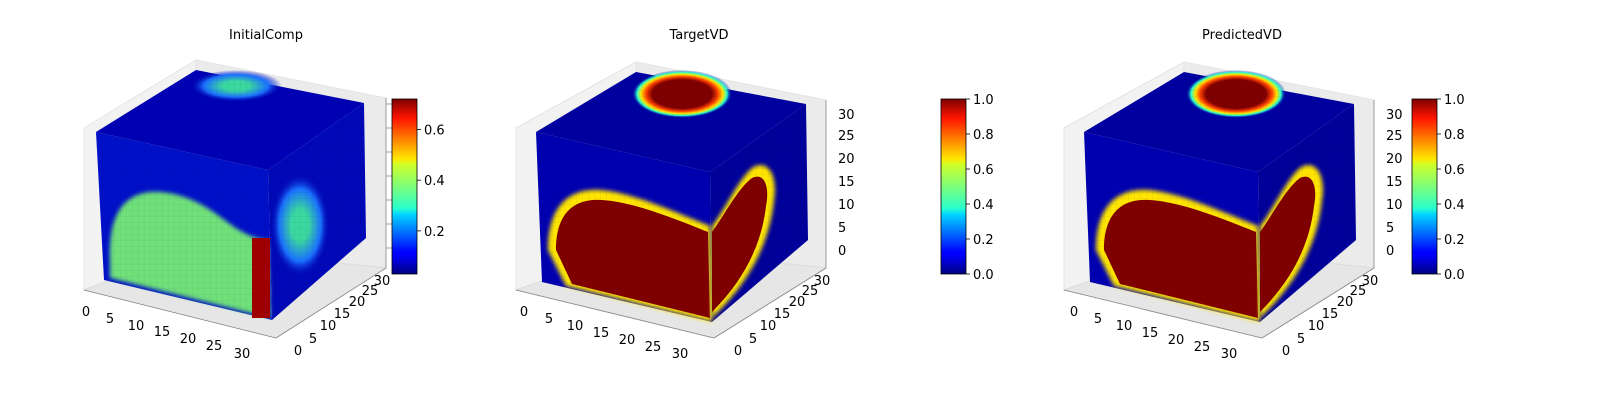  I want to click on colorbar: 0.2 0.4 0.6, so click(418, 186).